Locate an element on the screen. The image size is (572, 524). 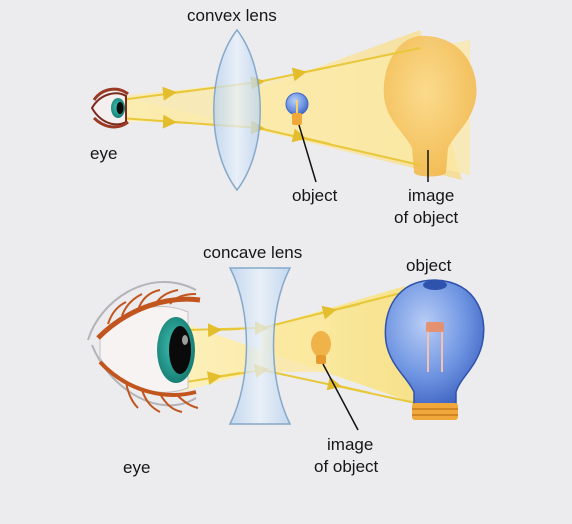
convex-eye-label: eye is located at coordinates (104, 153).